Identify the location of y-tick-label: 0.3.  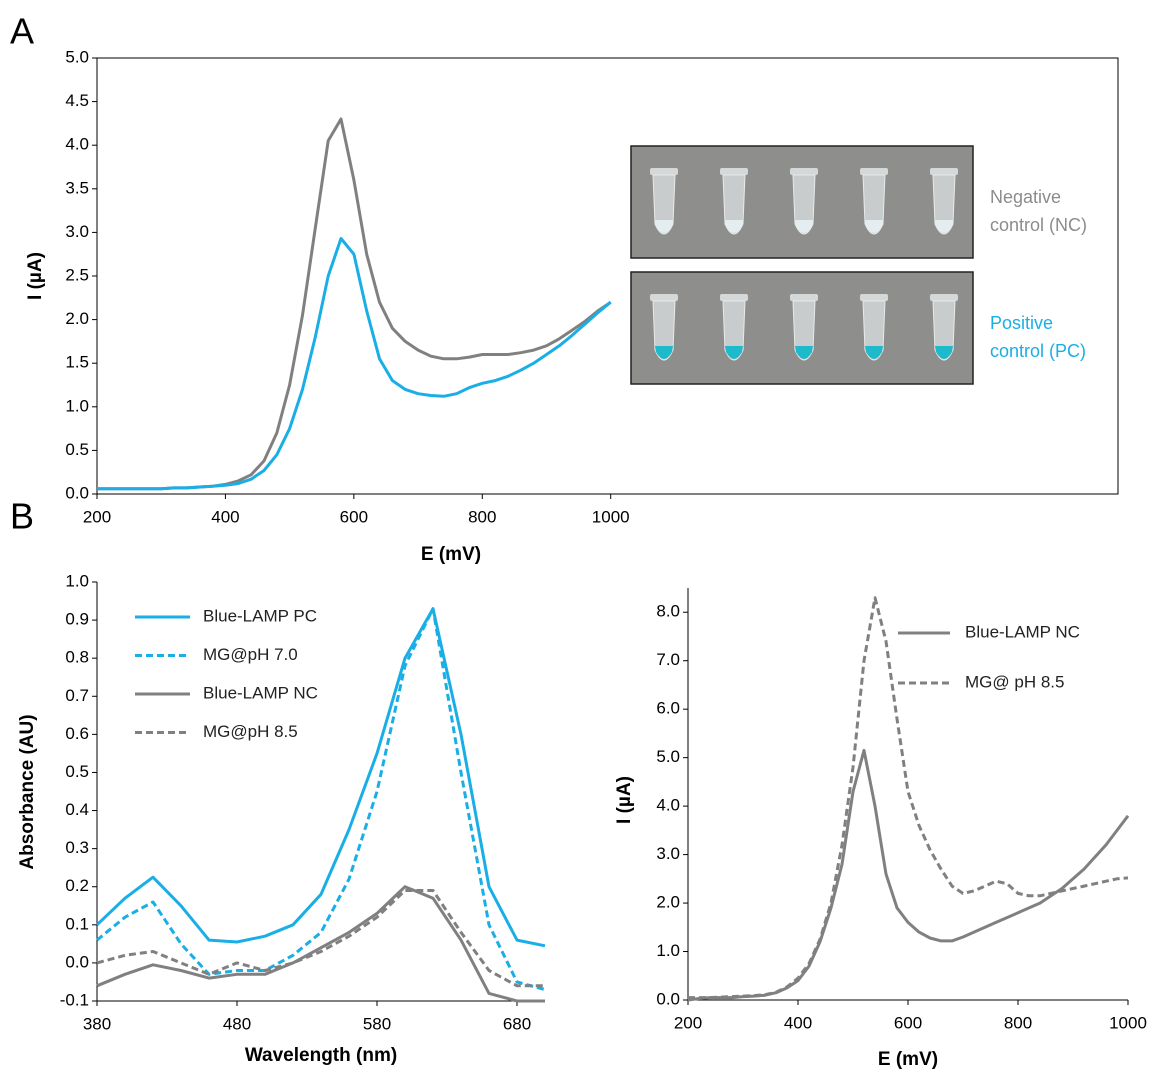
(77, 847).